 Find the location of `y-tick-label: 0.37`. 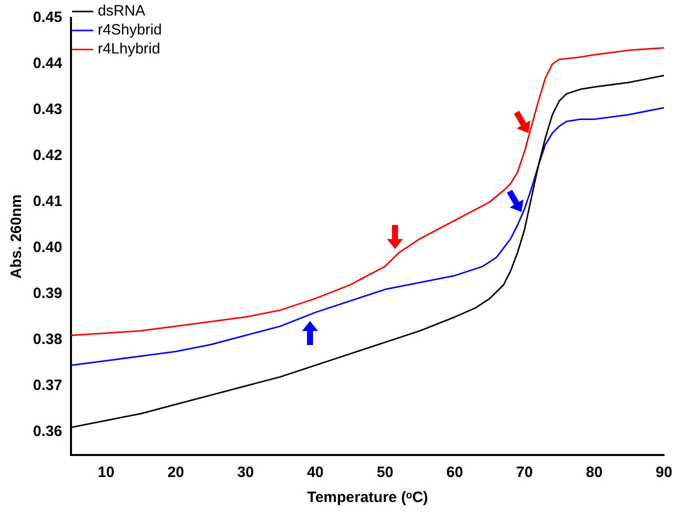

y-tick-label: 0.37 is located at coordinates (47, 385).